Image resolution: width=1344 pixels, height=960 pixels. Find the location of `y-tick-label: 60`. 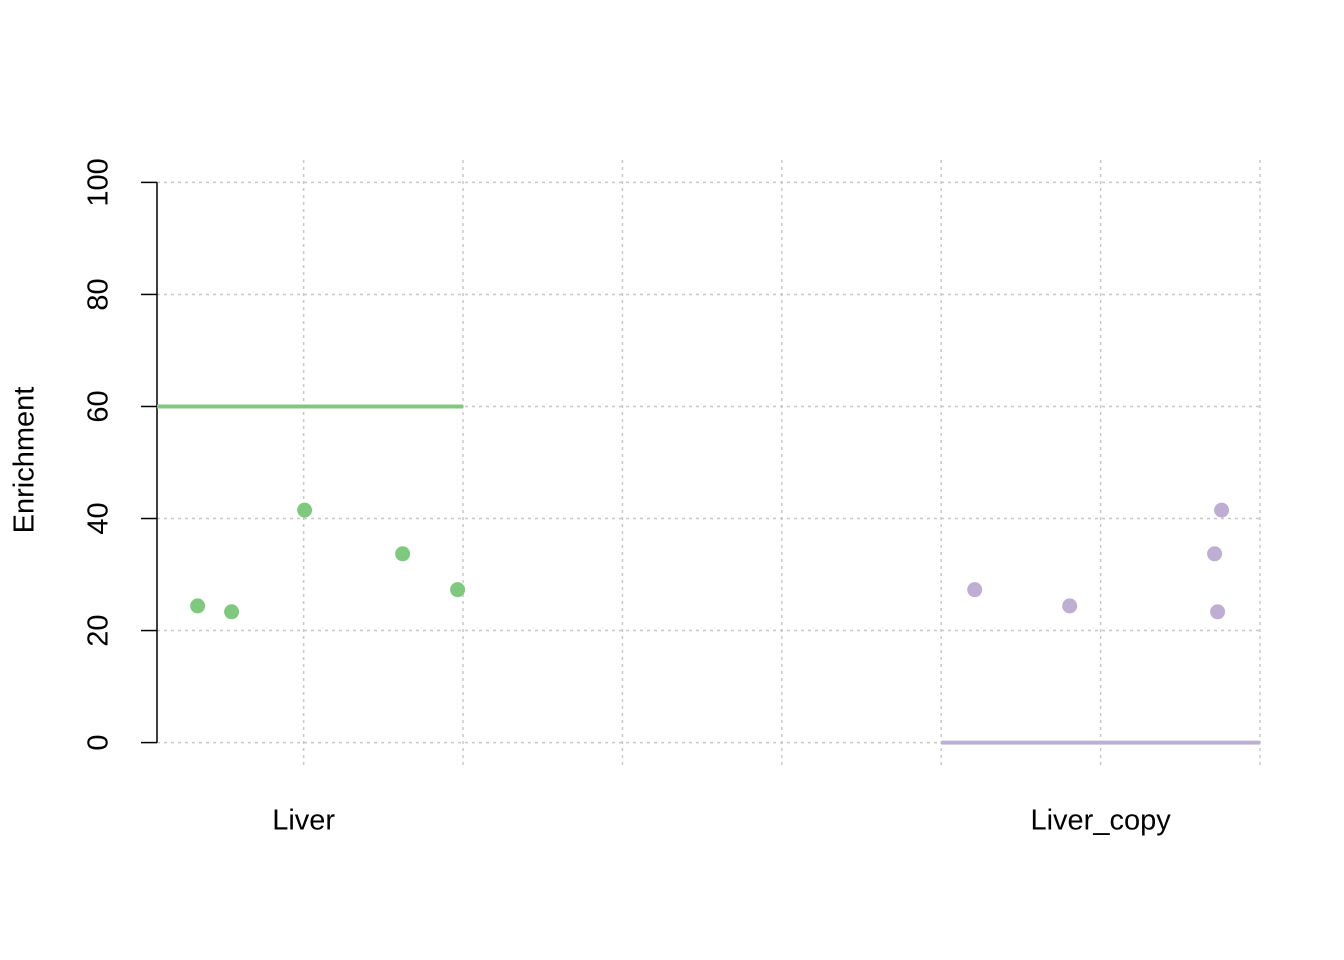

y-tick-label: 60 is located at coordinates (99, 406).